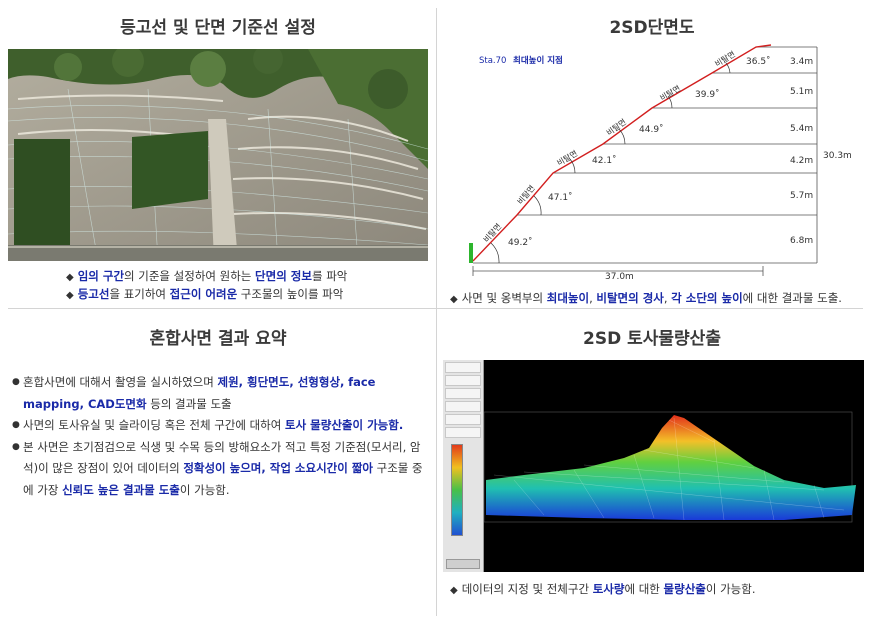  What do you see at coordinates (154, 425) in the screenshot?
I see `body-text: 사면의 토사유실 및 슬라이딩 혹은 전체 구간에 대하여` at bounding box center [154, 425].